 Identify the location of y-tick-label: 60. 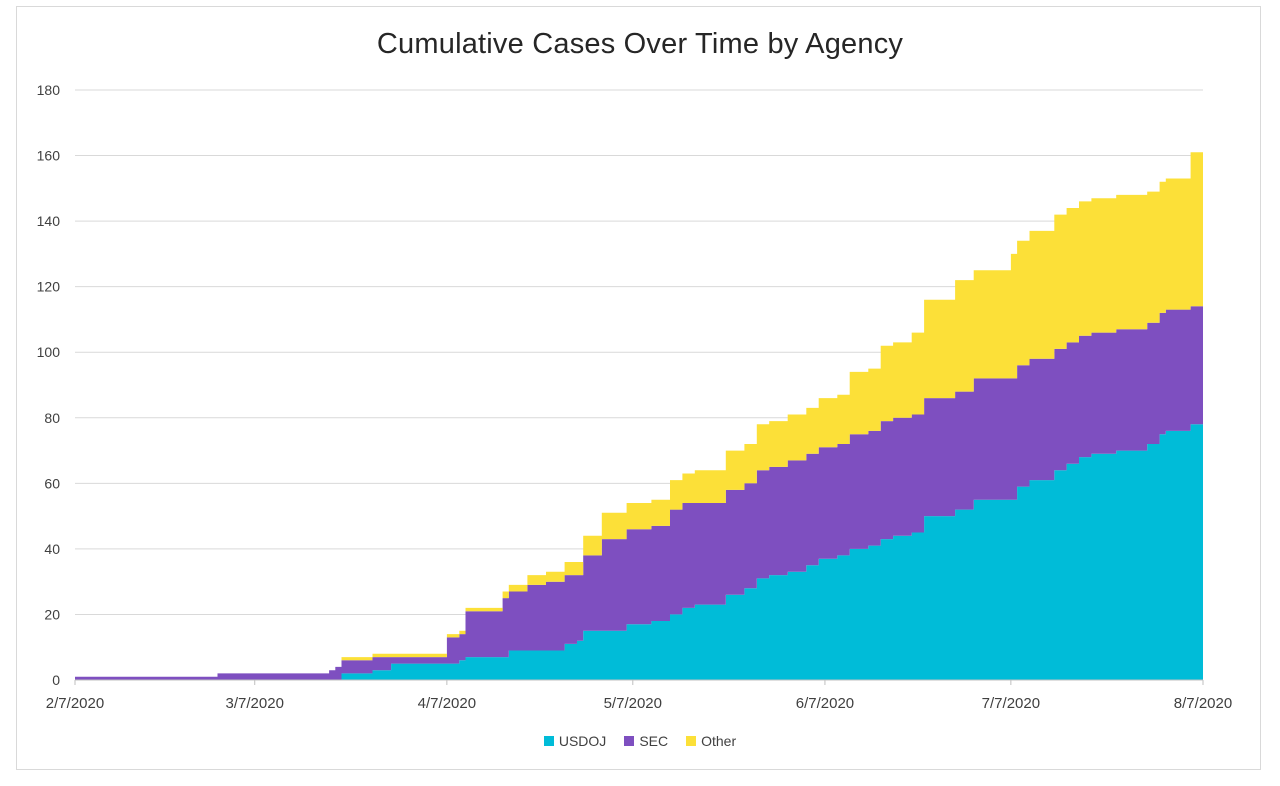
(52, 483).